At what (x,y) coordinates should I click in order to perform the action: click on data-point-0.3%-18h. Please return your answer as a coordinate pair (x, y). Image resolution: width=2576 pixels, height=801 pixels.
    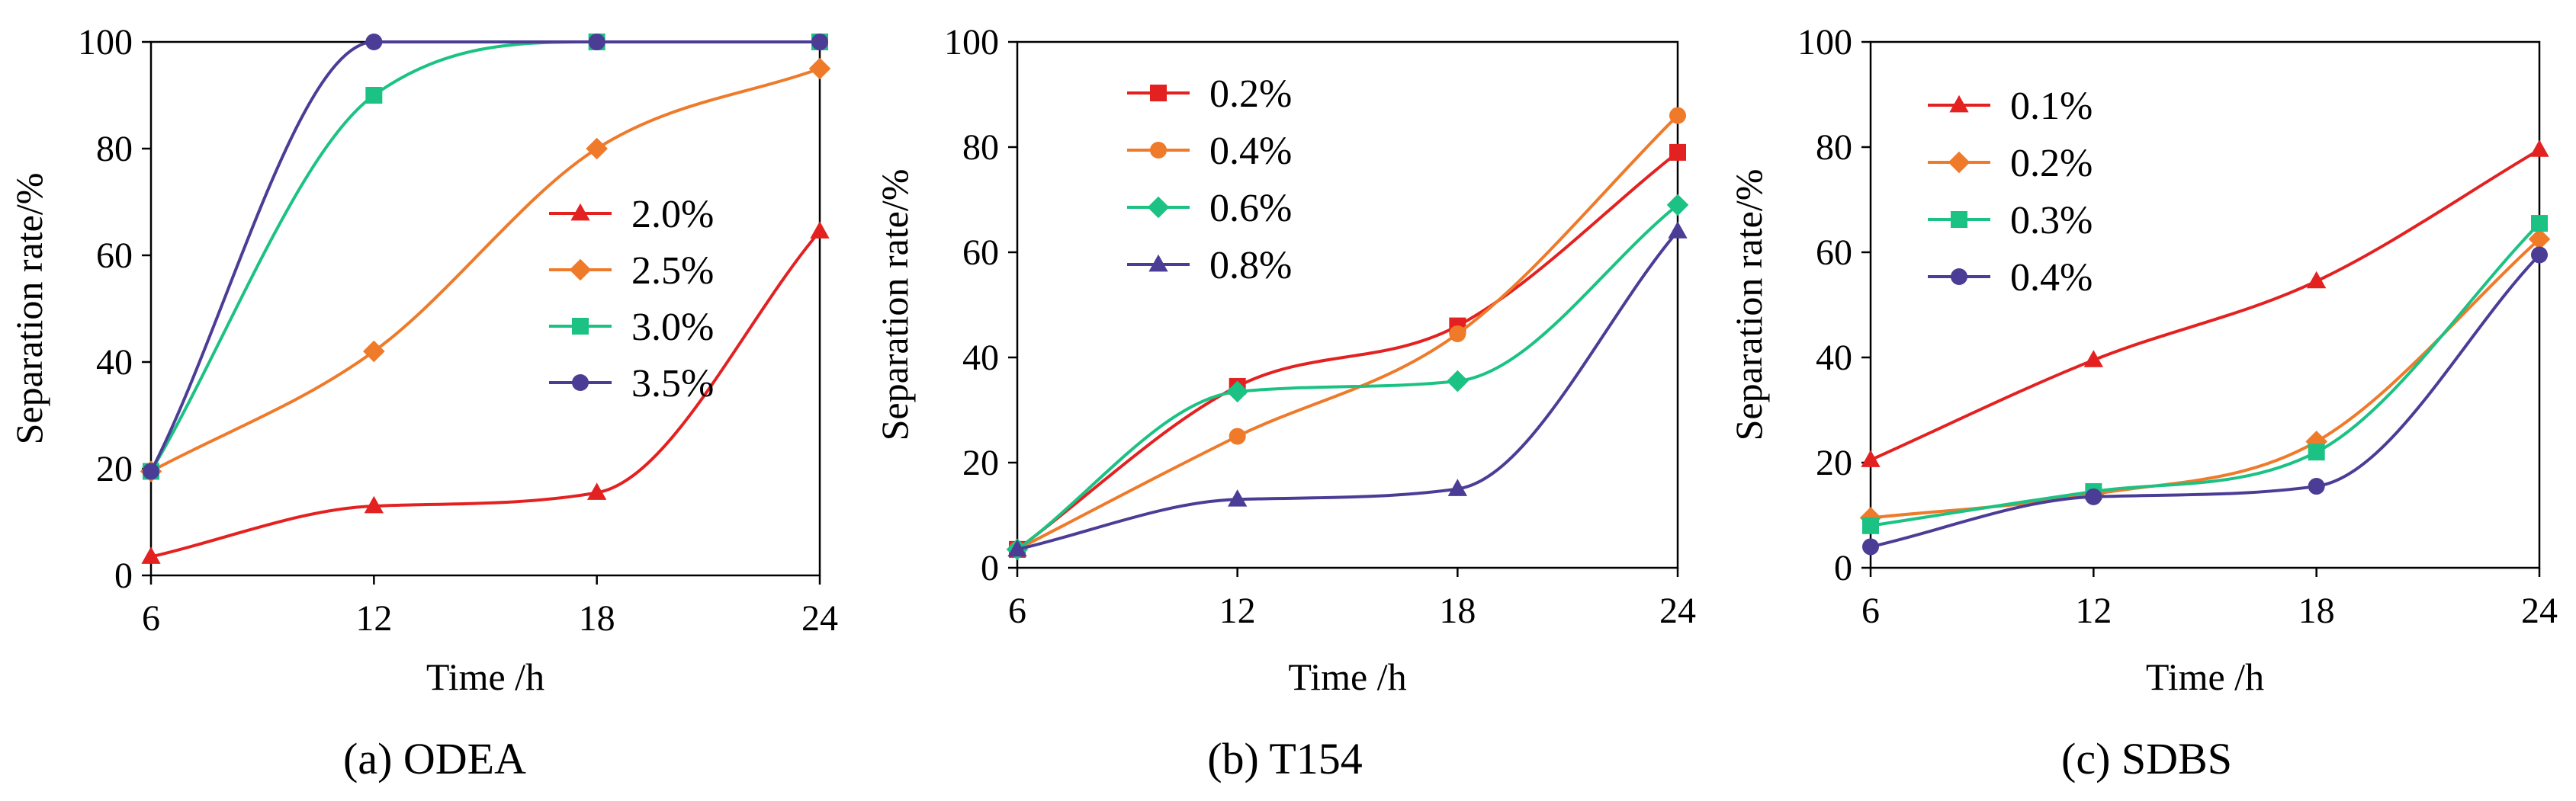
    Looking at the image, I should click on (2316, 452).